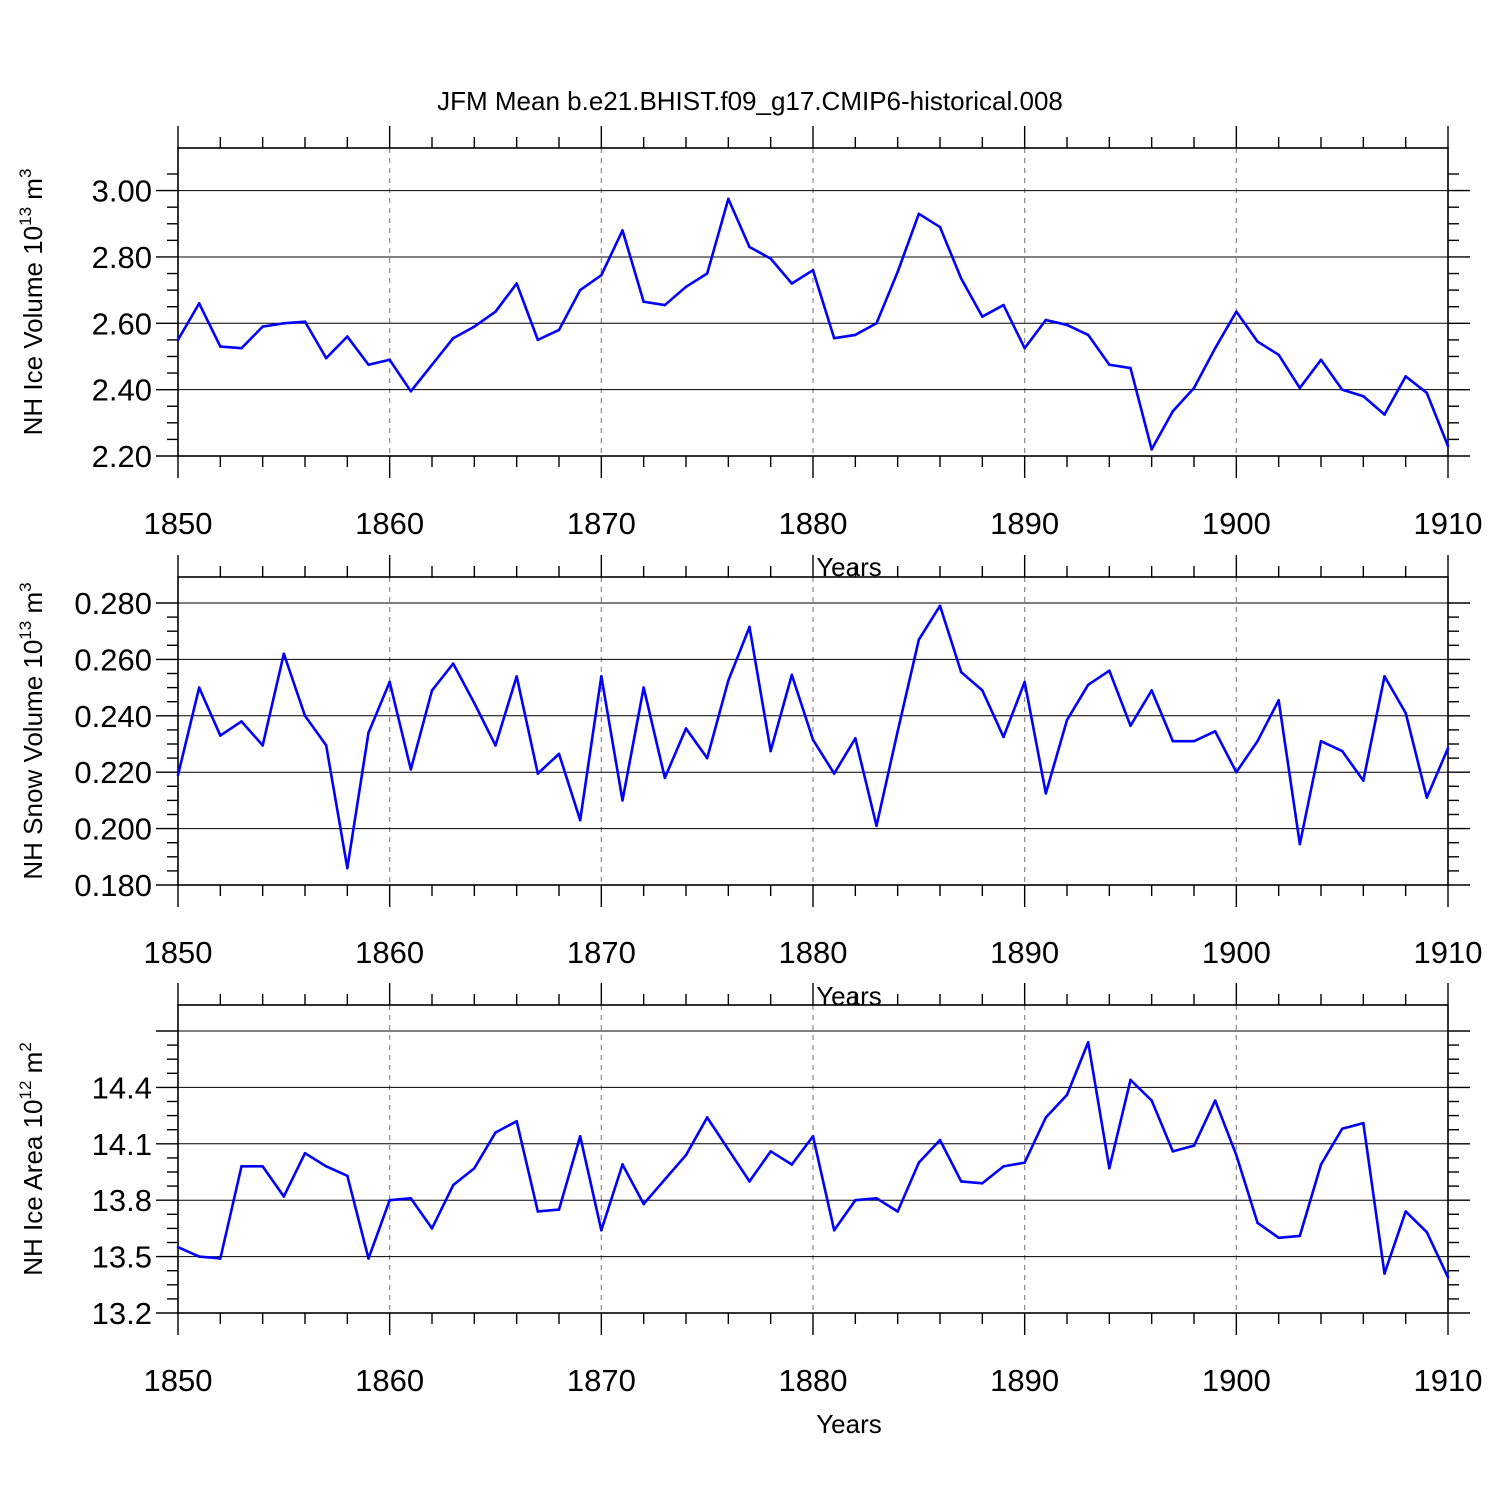  What do you see at coordinates (122, 390) in the screenshot?
I see `y-tick-label: 2.40` at bounding box center [122, 390].